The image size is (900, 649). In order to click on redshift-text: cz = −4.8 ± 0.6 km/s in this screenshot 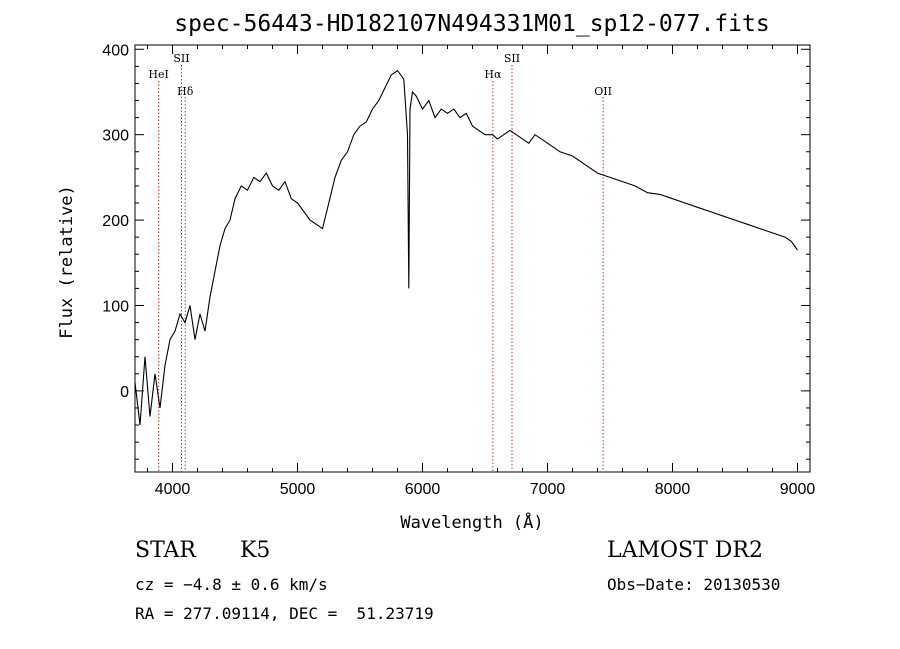, I will do `click(231, 584)`.